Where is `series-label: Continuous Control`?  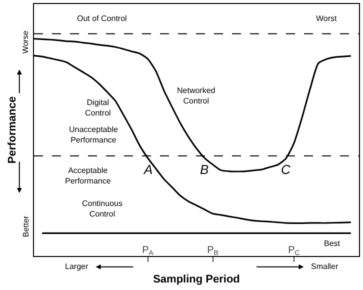
series-label: Continuous Control is located at coordinates (102, 208).